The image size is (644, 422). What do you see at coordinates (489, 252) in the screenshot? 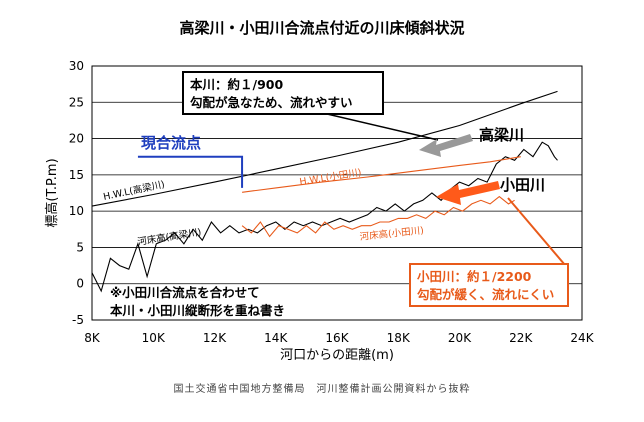
I see `oda-slope-callout: 小田川：約１/2200 勾配が緩く、流れにくい` at bounding box center [489, 252].